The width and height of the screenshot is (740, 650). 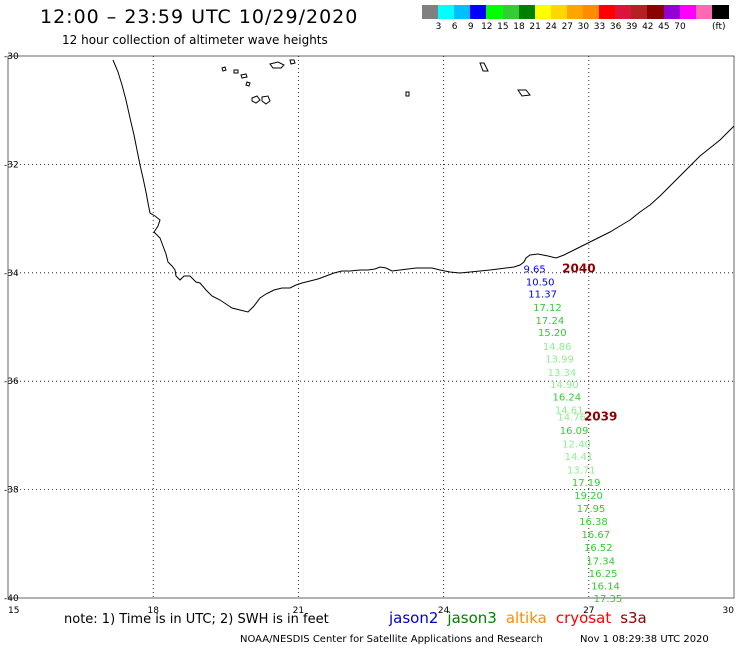 What do you see at coordinates (571, 417) in the screenshot?
I see `swh-value-label: 14.76` at bounding box center [571, 417].